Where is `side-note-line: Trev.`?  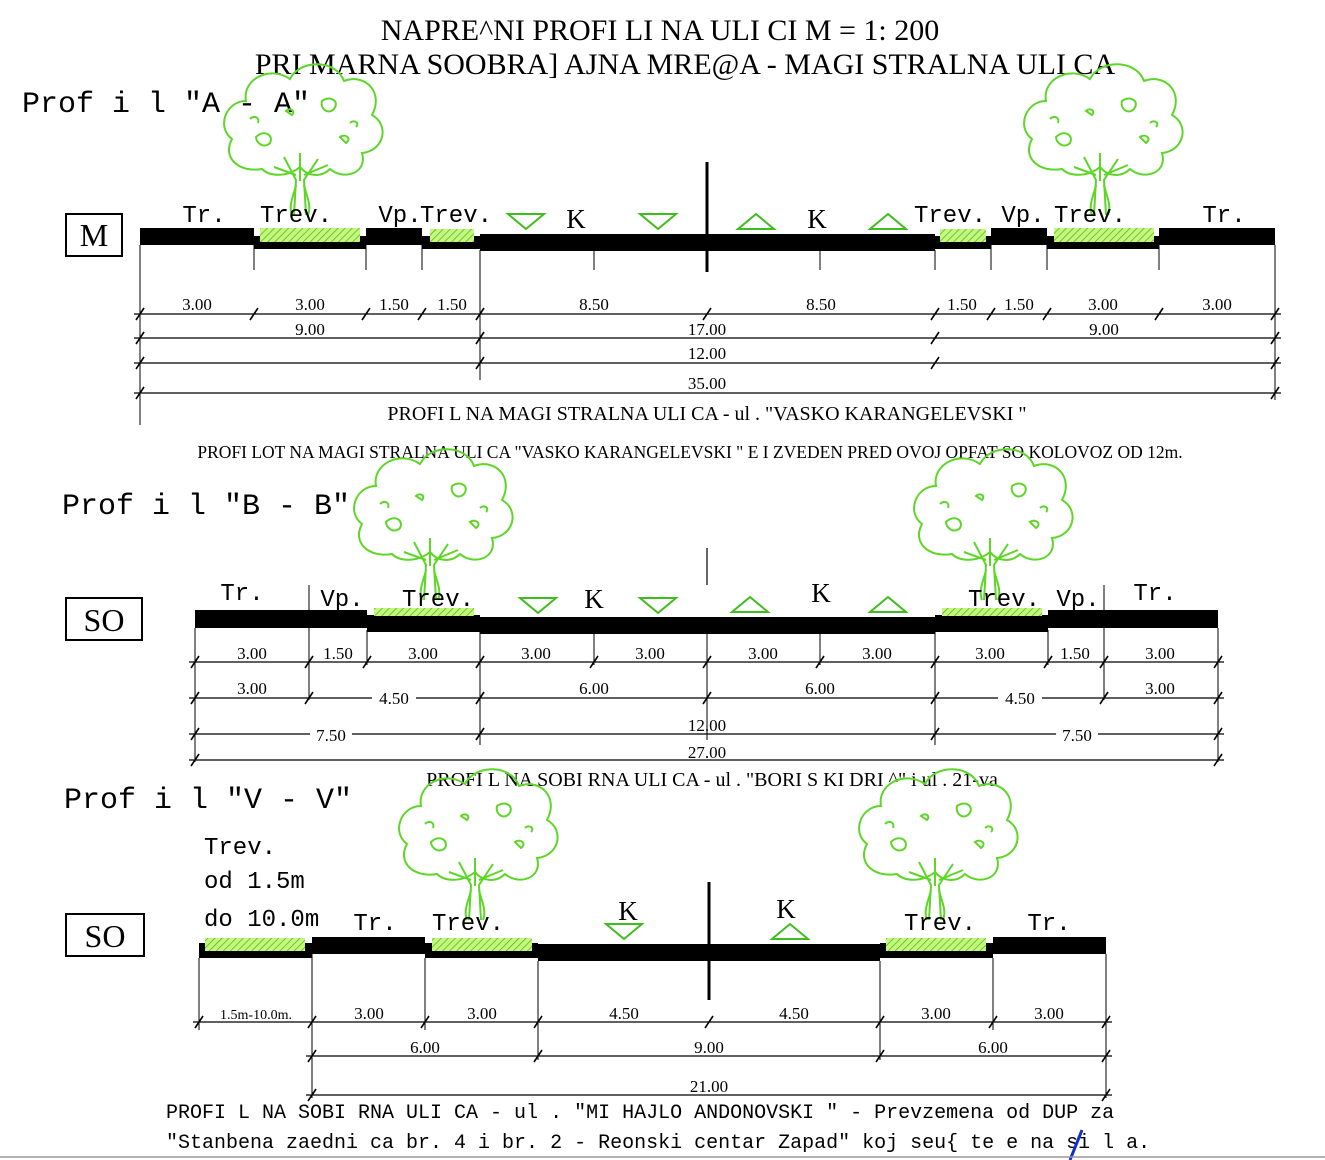 side-note-line: Trev. is located at coordinates (240, 848).